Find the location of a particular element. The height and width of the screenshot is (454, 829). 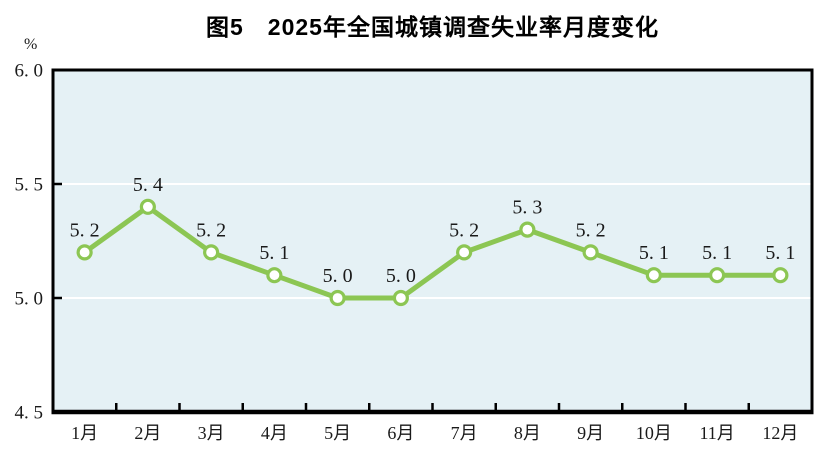

y-tick-label: 4. 5 is located at coordinates (29, 413).